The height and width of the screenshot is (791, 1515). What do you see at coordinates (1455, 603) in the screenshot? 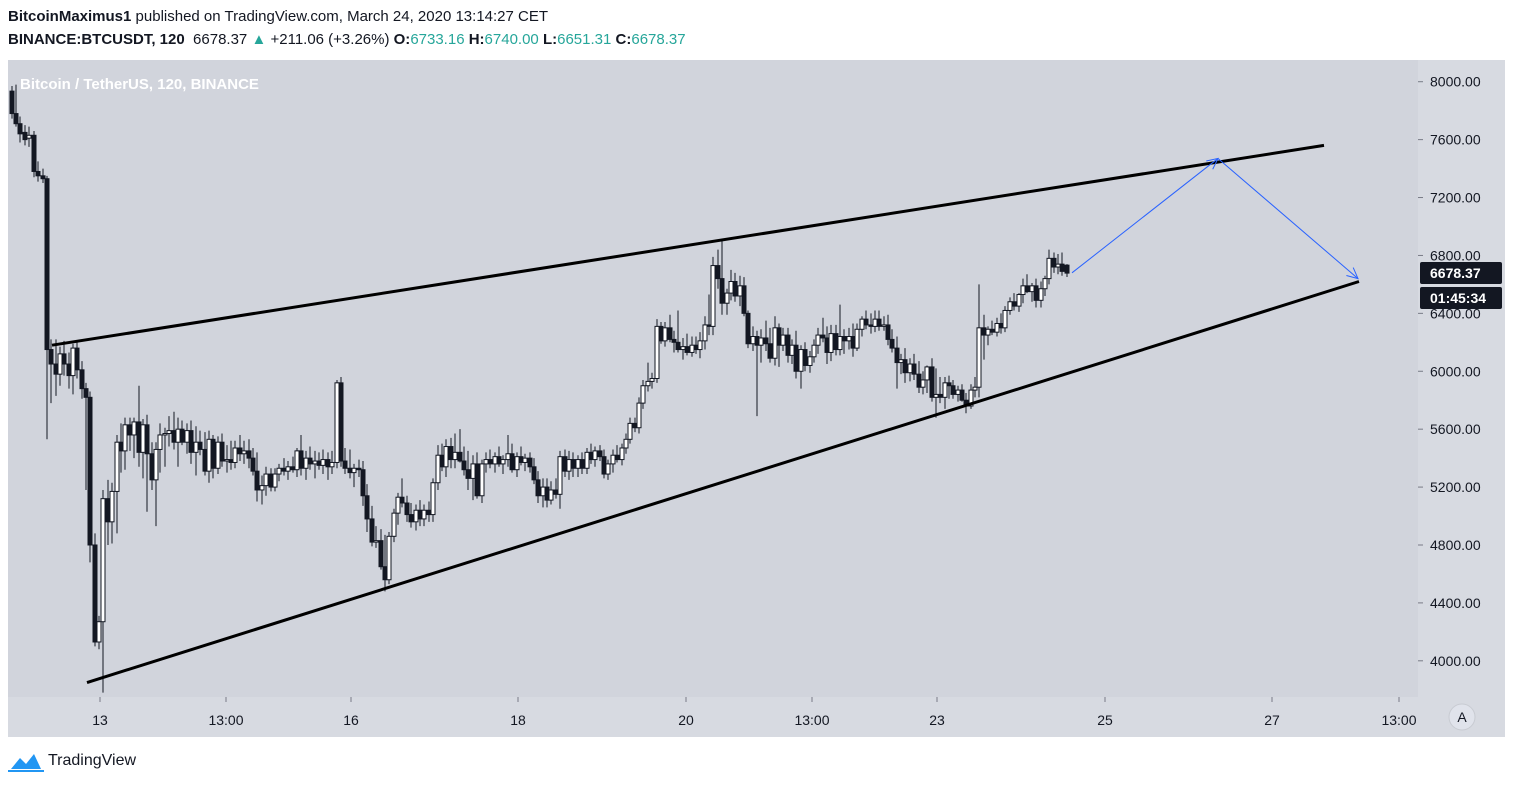
I see `price-tick-label: 4400.00` at bounding box center [1455, 603].